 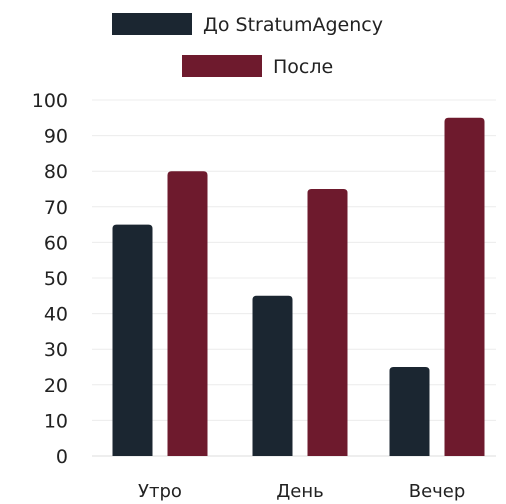 What do you see at coordinates (56, 243) in the screenshot?
I see `y-tick-label-60: 60` at bounding box center [56, 243].